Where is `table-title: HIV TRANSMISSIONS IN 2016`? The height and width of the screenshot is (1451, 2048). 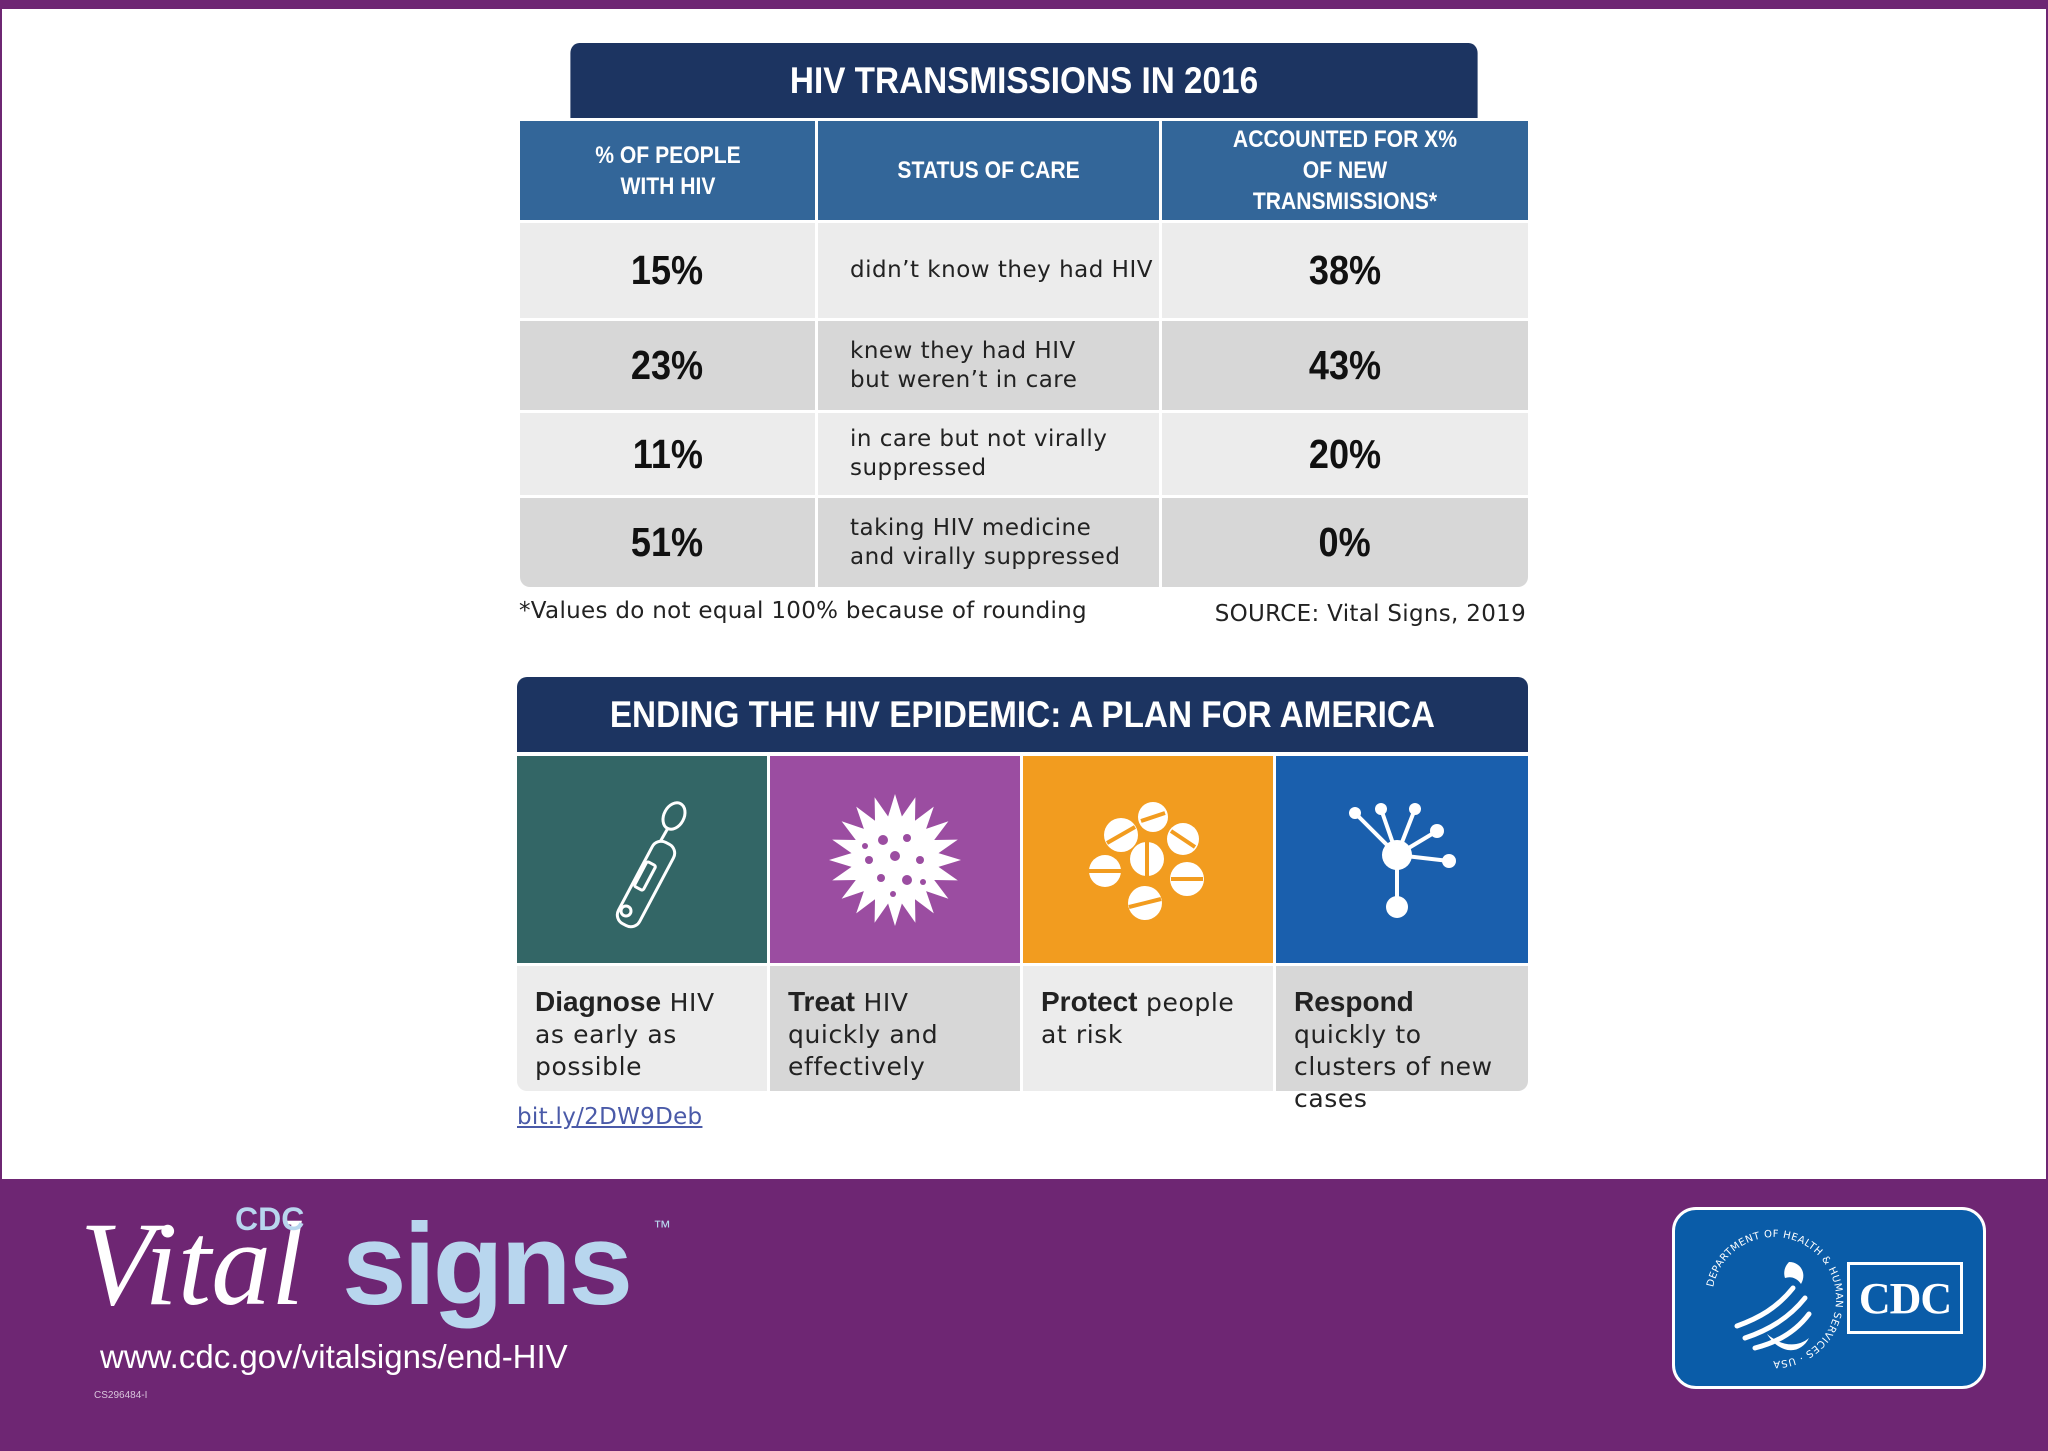
table-title: HIV TRANSMISSIONS IN 2016 is located at coordinates (1024, 80).